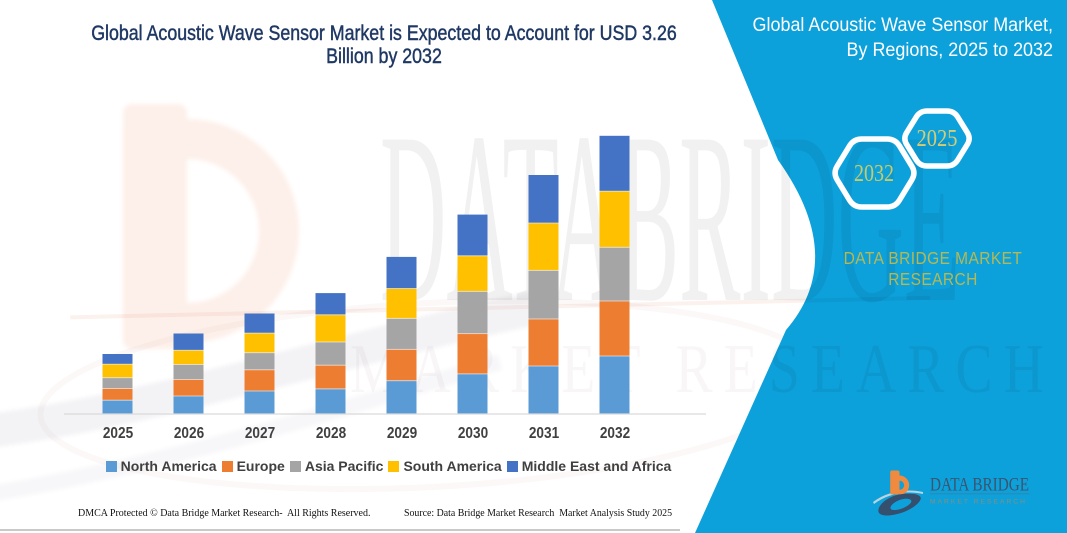 The image size is (1067, 533). Describe the element at coordinates (874, 174) in the screenshot. I see `svg-text: 2032` at that location.